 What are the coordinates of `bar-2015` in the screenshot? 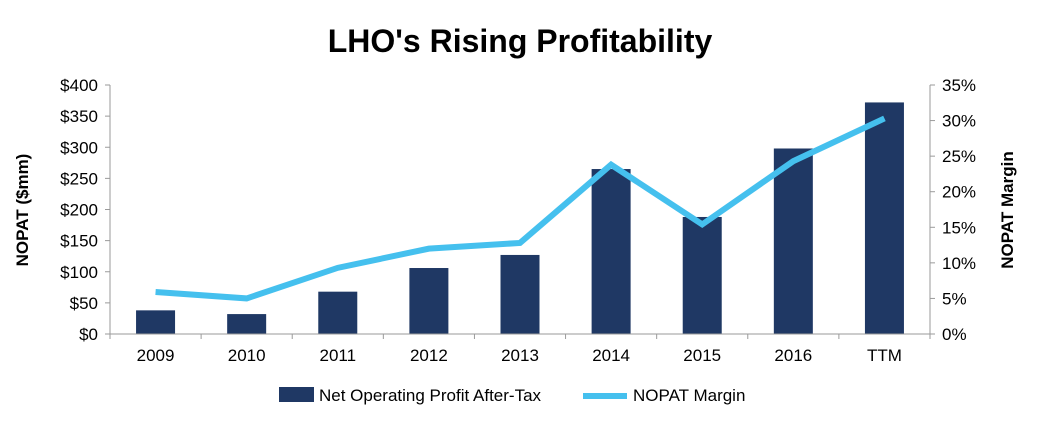 It's located at (702, 275).